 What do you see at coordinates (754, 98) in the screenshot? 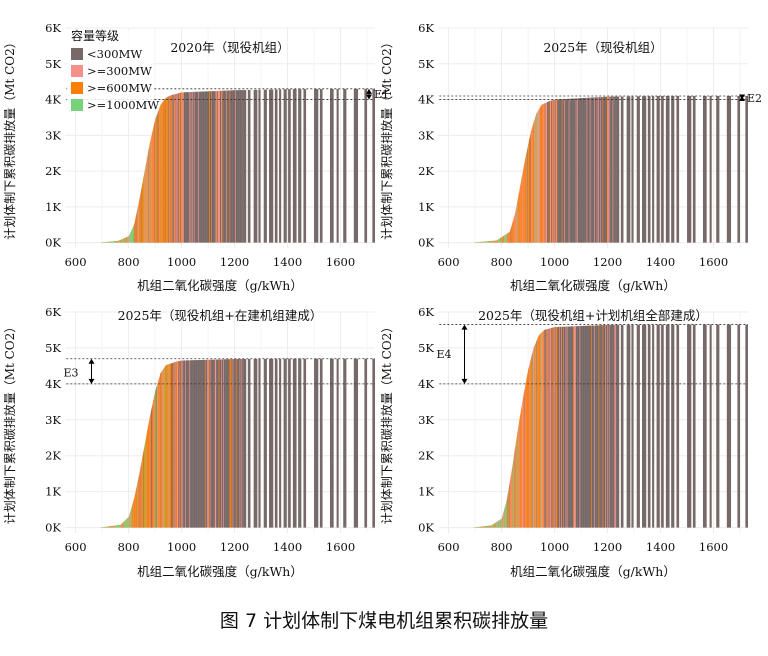
I see `difference-label: E2` at bounding box center [754, 98].